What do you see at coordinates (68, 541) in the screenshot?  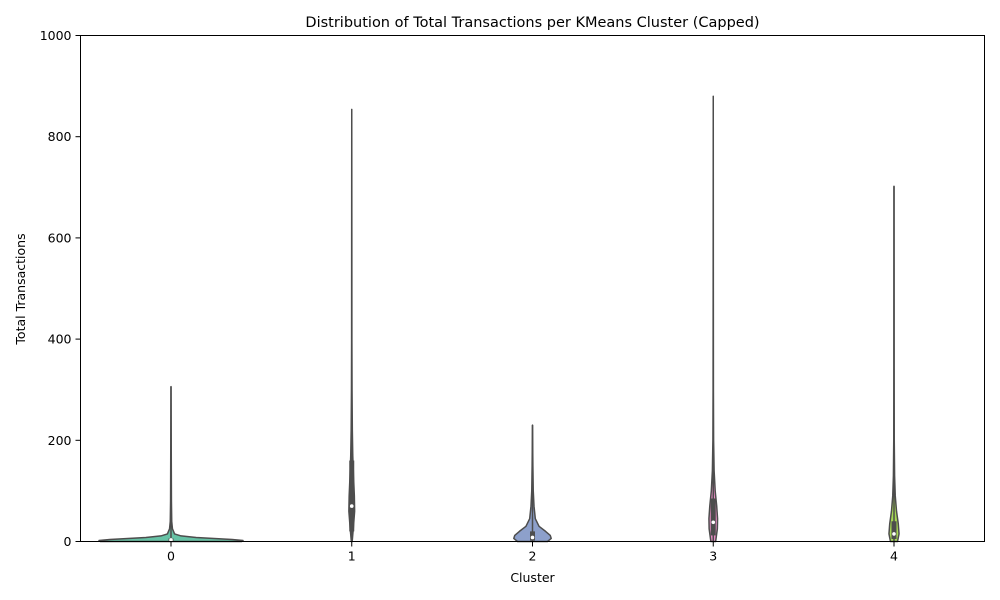 I see `y-tick-label: 0` at bounding box center [68, 541].